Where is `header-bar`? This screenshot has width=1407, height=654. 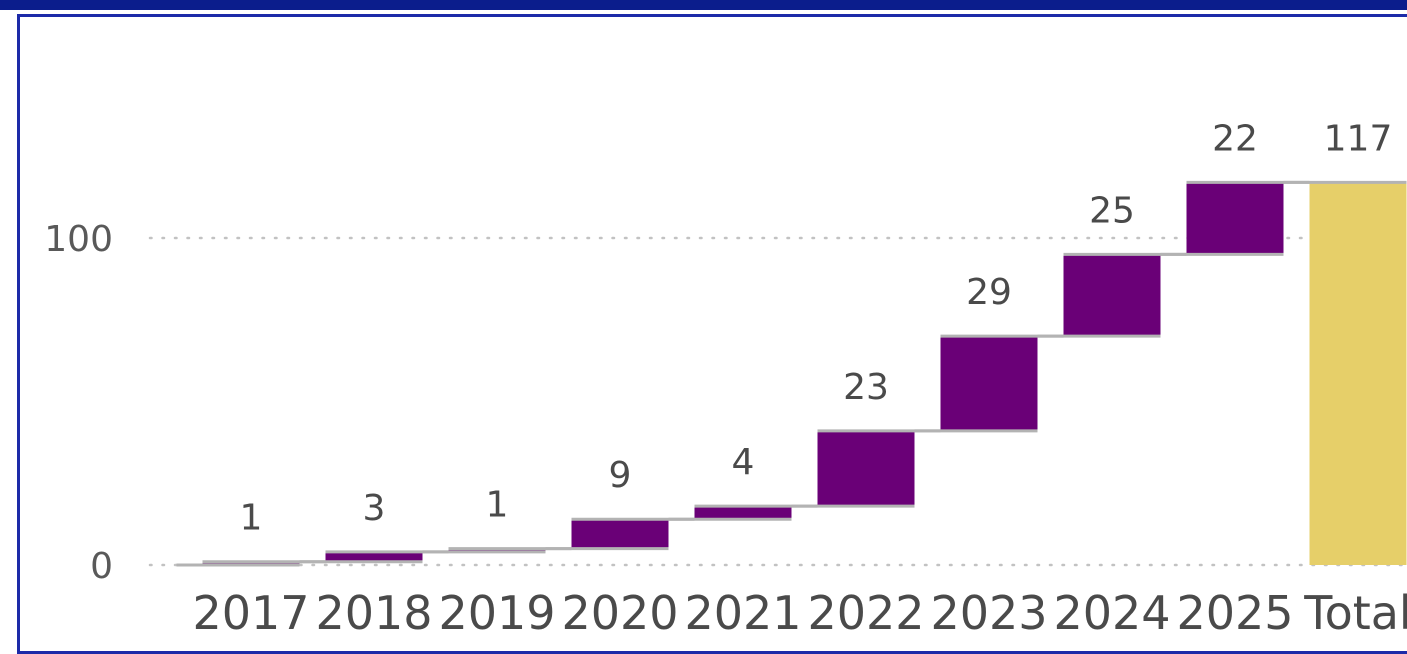
header-bar is located at coordinates (703, 5).